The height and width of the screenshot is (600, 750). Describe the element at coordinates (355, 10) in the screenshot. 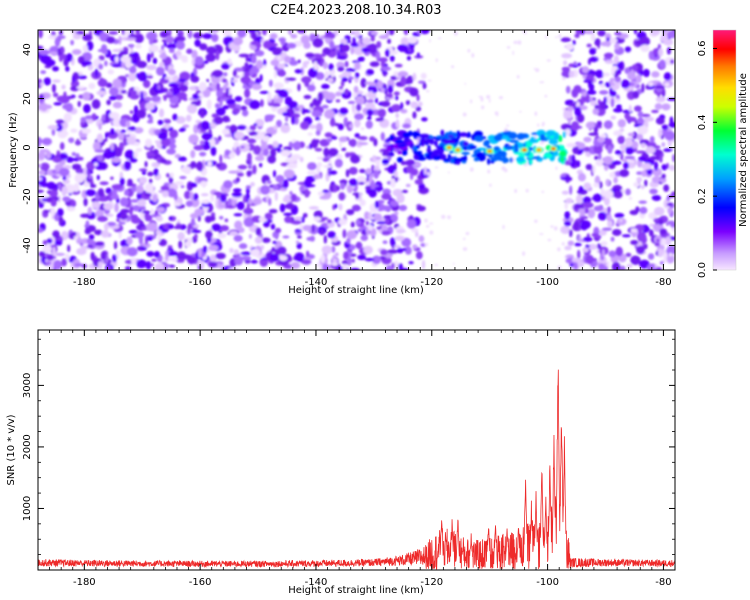

I see `figure-title: C2E4.2023.208.10.34.R03` at that location.